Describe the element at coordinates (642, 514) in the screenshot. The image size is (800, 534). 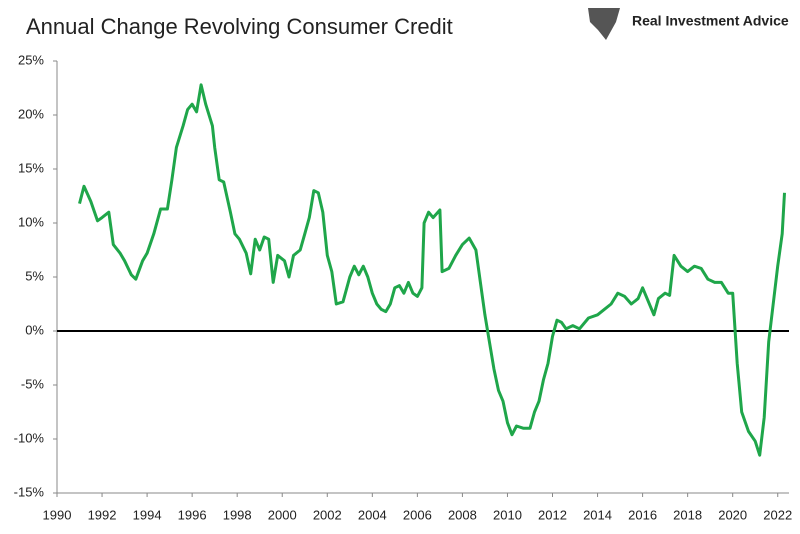
I see `x-tick-label: 2016` at that location.